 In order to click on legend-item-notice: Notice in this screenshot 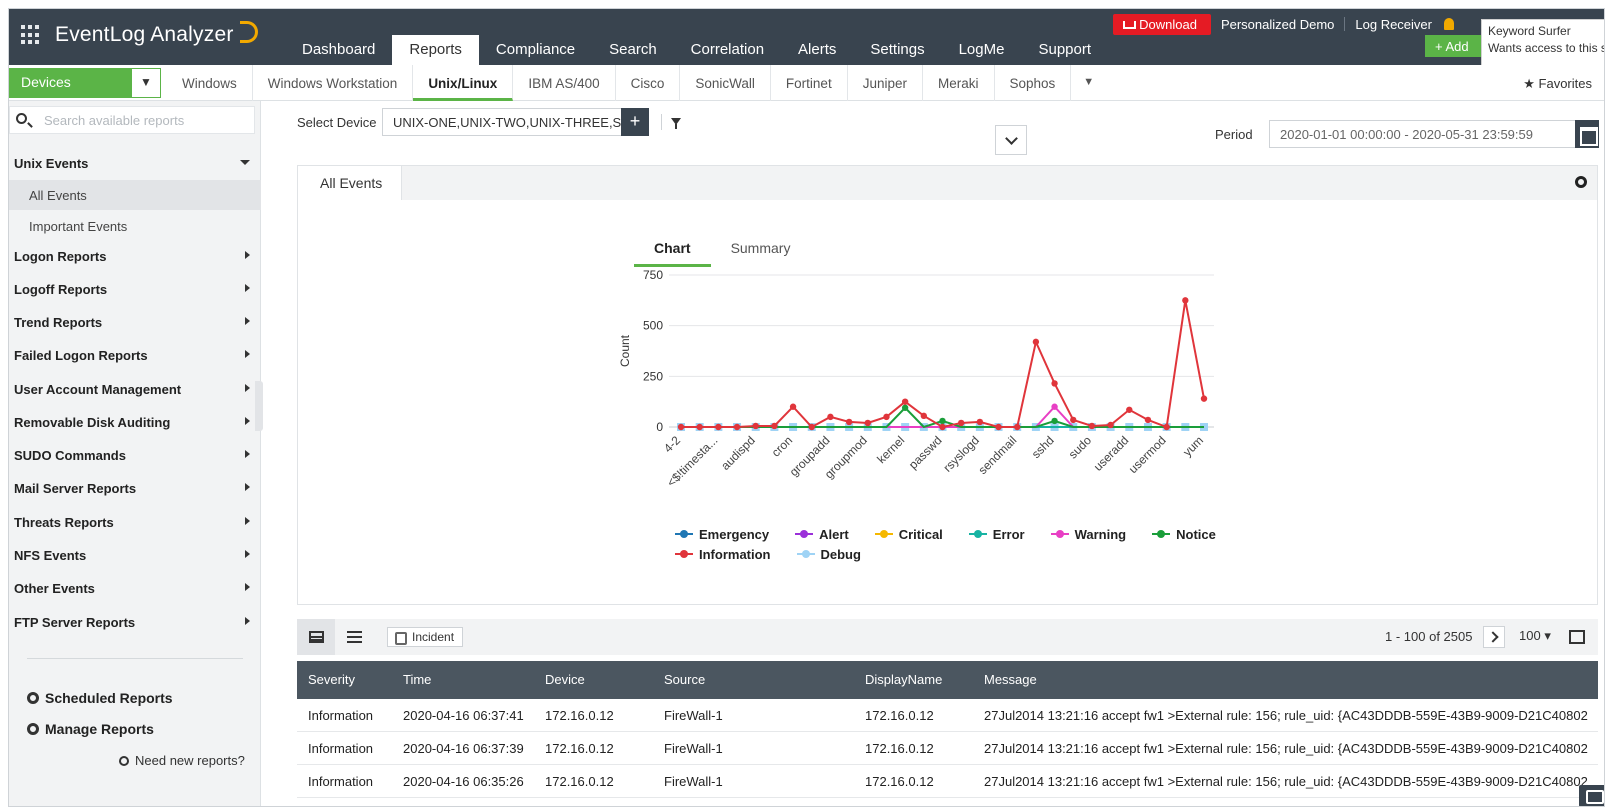, I will do `click(1184, 534)`.